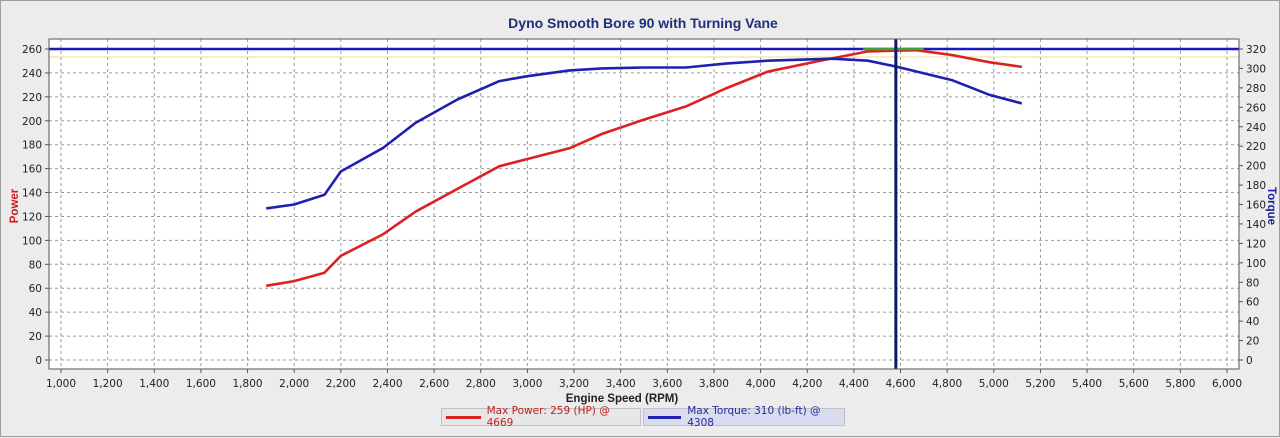 The width and height of the screenshot is (1280, 438). Describe the element at coordinates (35, 337) in the screenshot. I see `left-tick-label: 20` at that location.